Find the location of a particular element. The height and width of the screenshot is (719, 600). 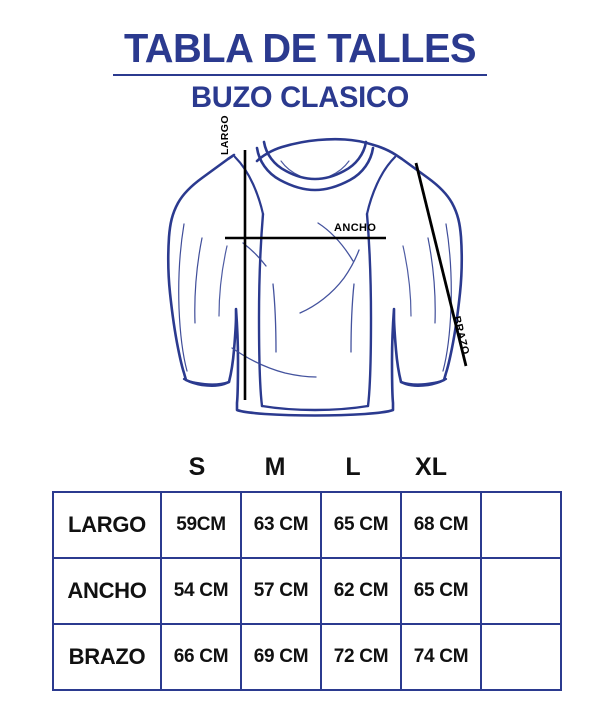

cell-ancho-blank is located at coordinates (521, 591).